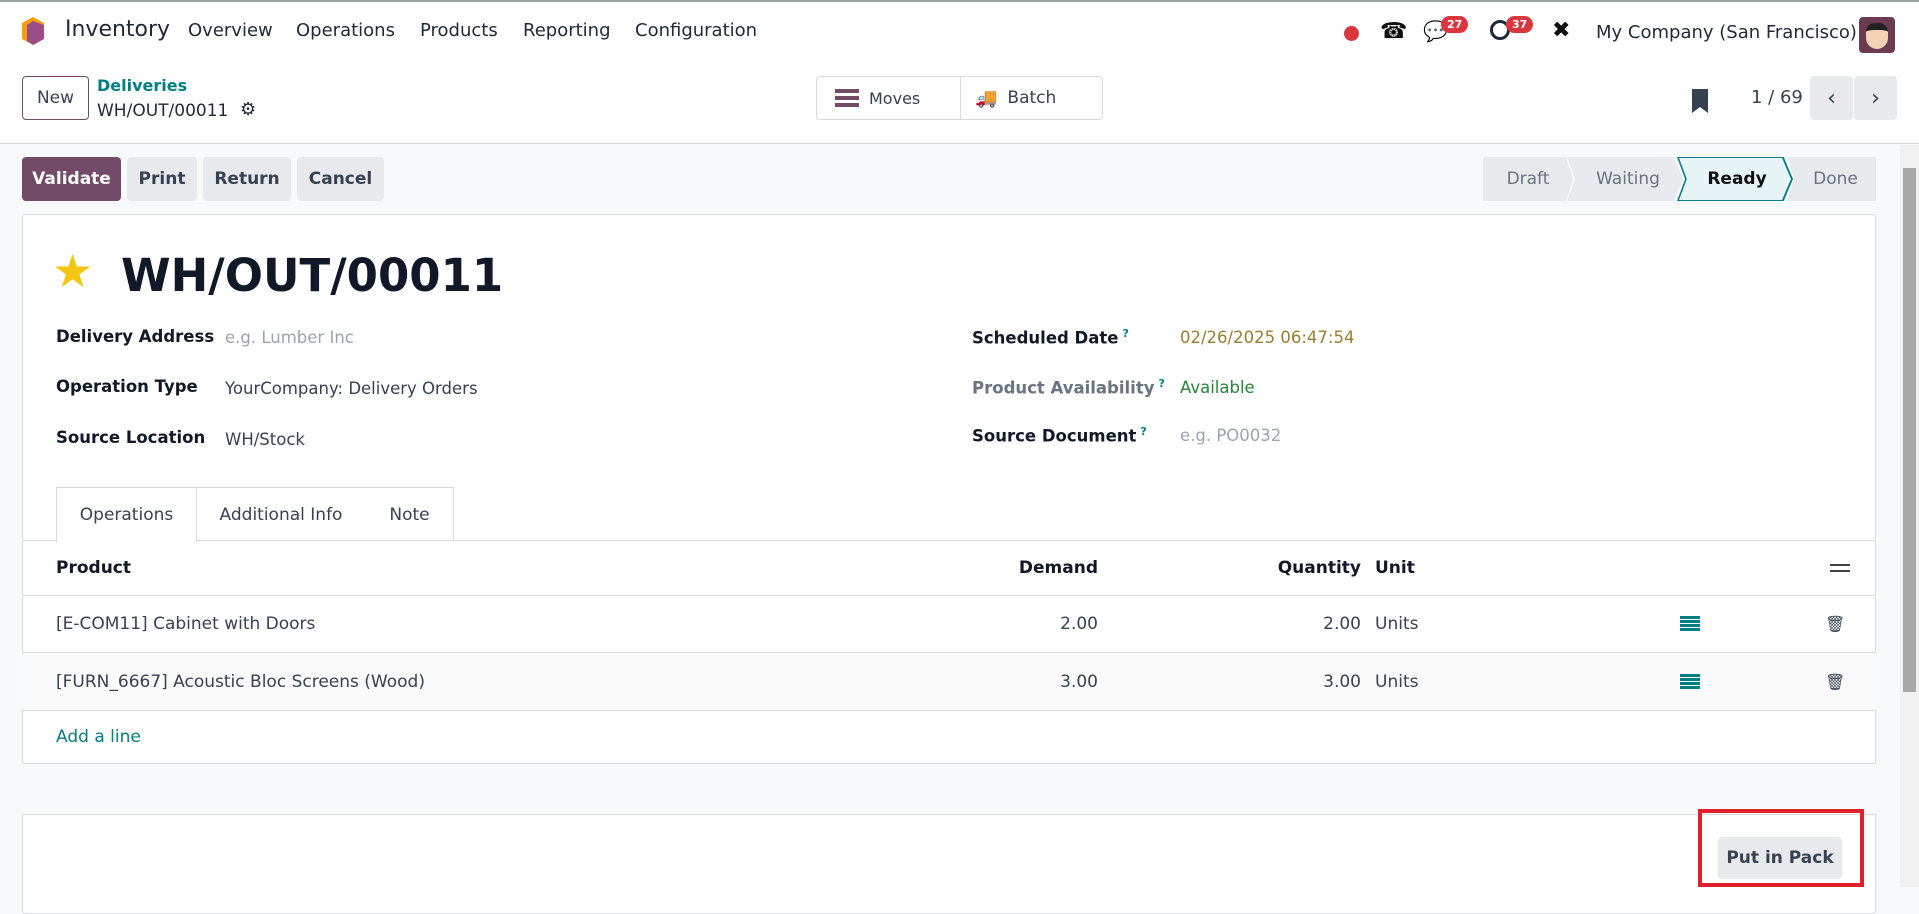 The image size is (1919, 914). I want to click on add-line-row: Add a line, so click(949, 736).